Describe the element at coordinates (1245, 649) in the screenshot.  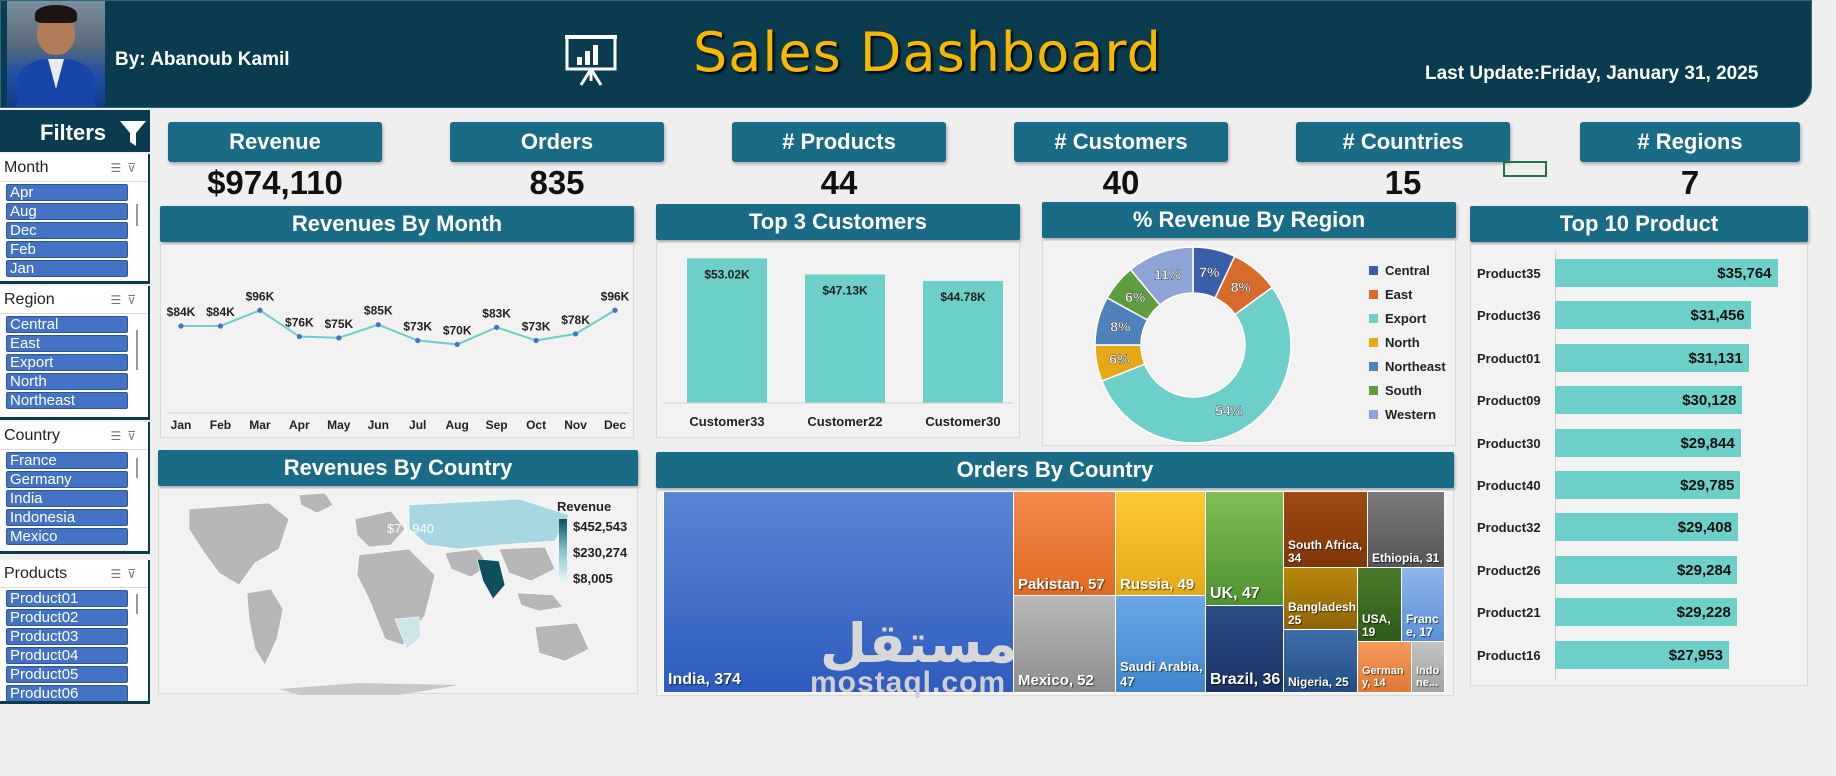
I see `treemap-cell-brazil: Brazil, 36` at that location.